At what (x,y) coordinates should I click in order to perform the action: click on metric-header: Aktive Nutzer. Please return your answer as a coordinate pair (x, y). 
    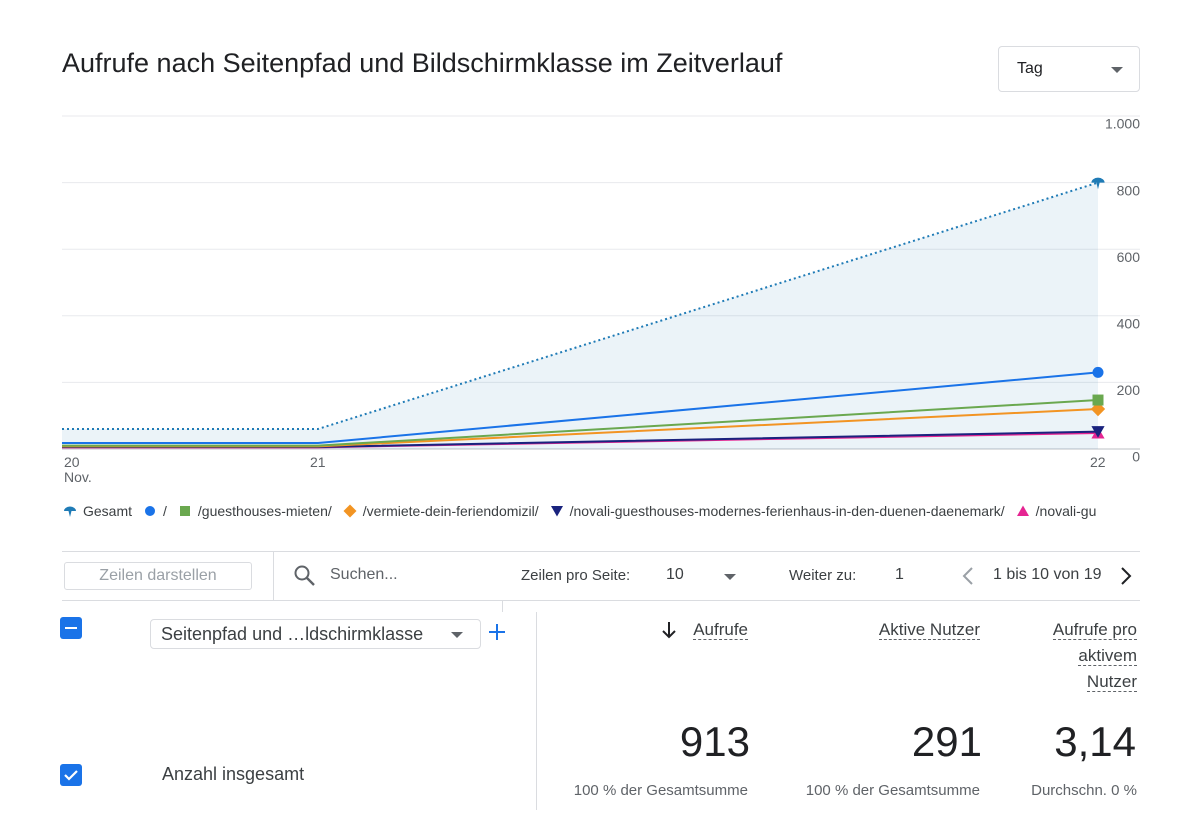
    Looking at the image, I should click on (900, 630).